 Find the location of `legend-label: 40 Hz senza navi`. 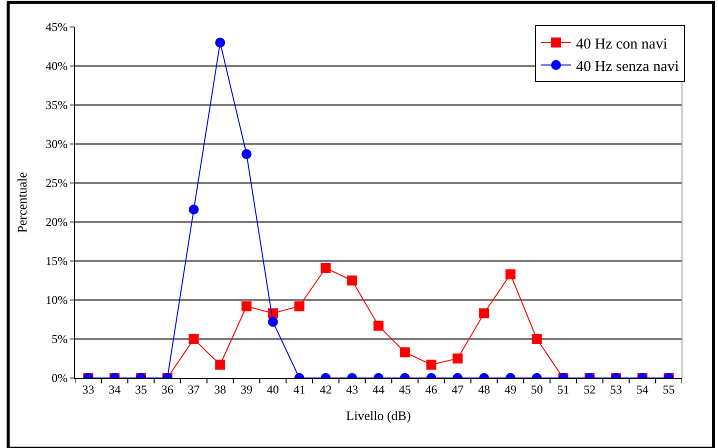

legend-label: 40 Hz senza navi is located at coordinates (627, 66).